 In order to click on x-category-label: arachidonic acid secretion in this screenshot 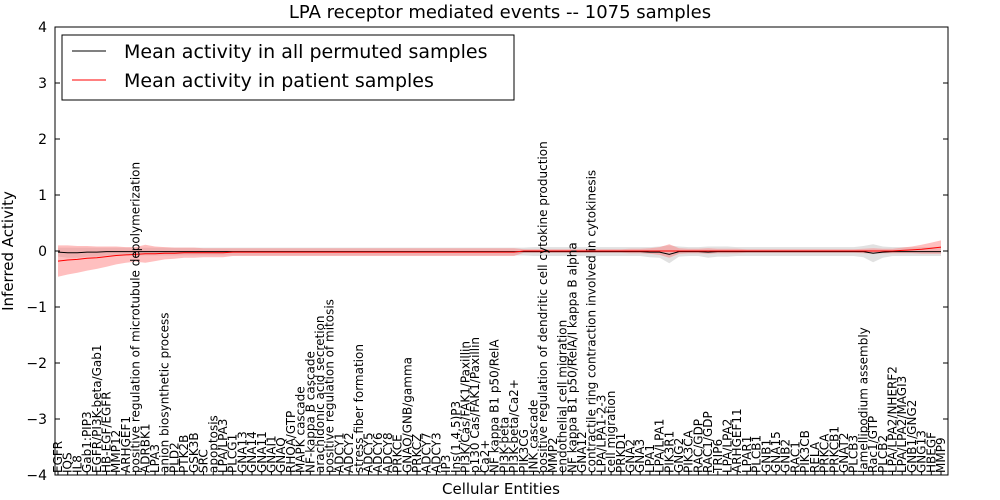, I will do `click(320, 394)`.